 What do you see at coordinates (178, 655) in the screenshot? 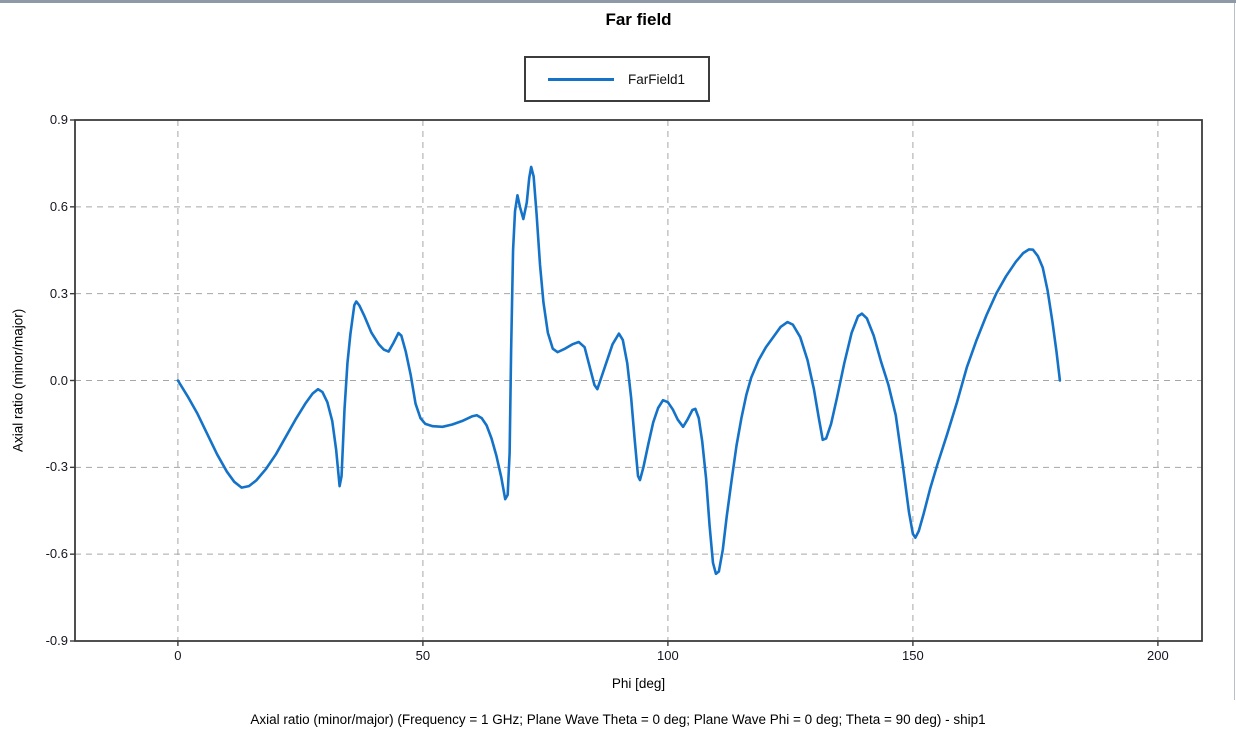
I see `x-tick-label: 0` at bounding box center [178, 655].